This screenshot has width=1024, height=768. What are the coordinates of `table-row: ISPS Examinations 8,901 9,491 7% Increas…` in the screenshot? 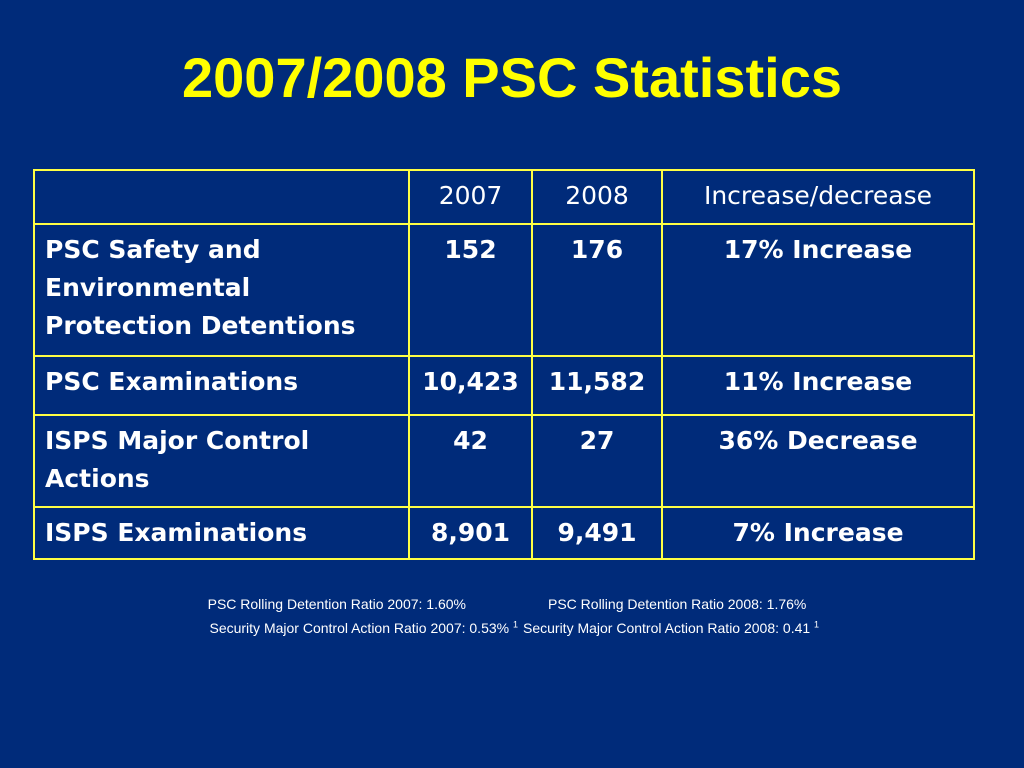 It's located at (504, 533).